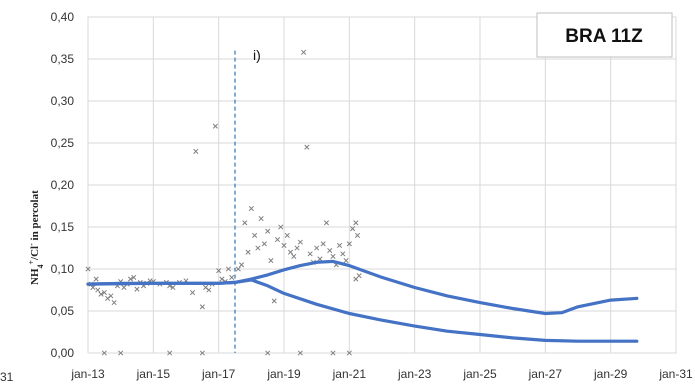 This screenshot has height=391, width=695. What do you see at coordinates (31, 244) in the screenshot?
I see `y-axis-label-sup2: -` at bounding box center [31, 244].